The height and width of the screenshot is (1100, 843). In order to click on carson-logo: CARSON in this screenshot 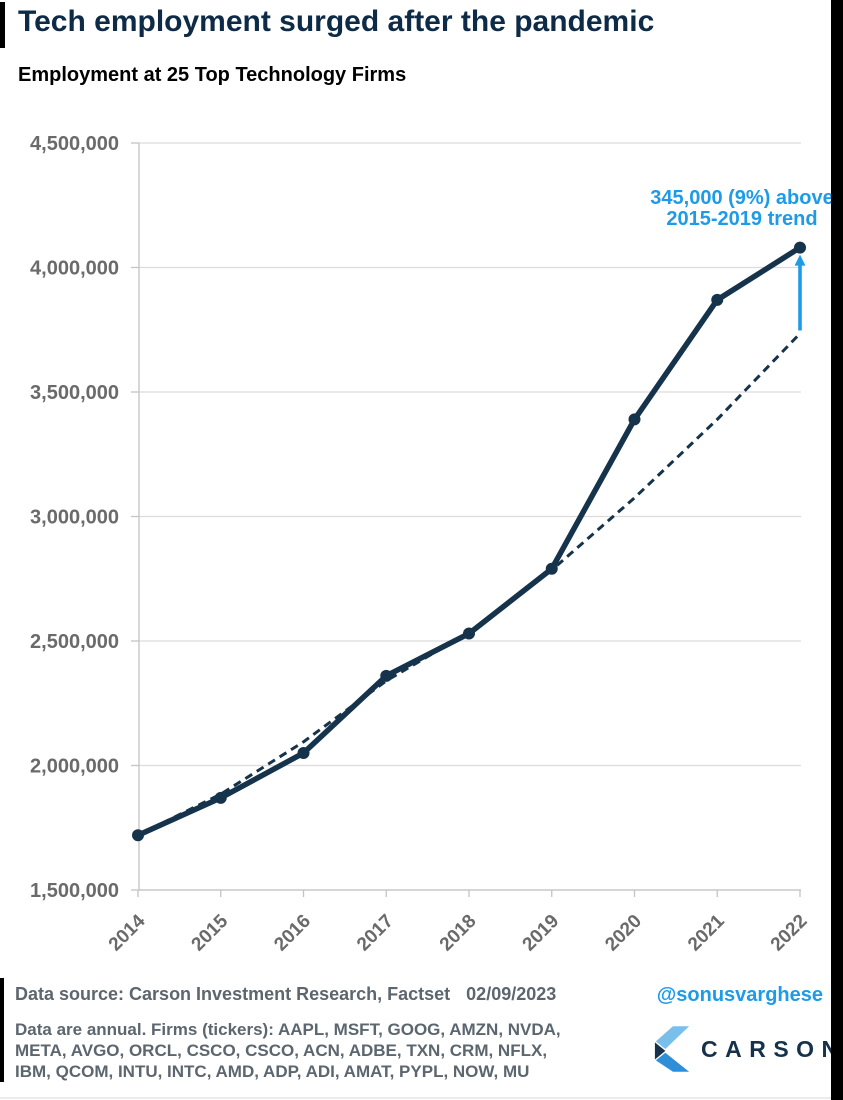, I will do `click(748, 1049)`.